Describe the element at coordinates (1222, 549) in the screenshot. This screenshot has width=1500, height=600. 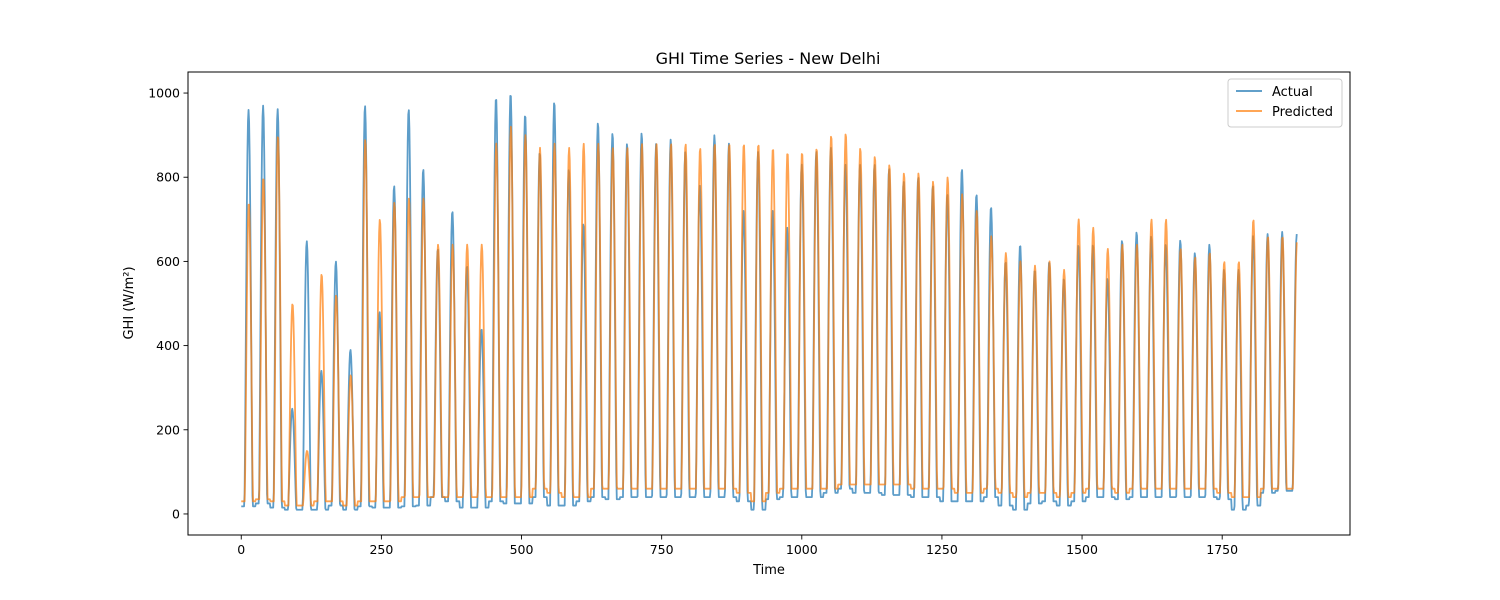
I see `x-tick-label: 1750` at that location.